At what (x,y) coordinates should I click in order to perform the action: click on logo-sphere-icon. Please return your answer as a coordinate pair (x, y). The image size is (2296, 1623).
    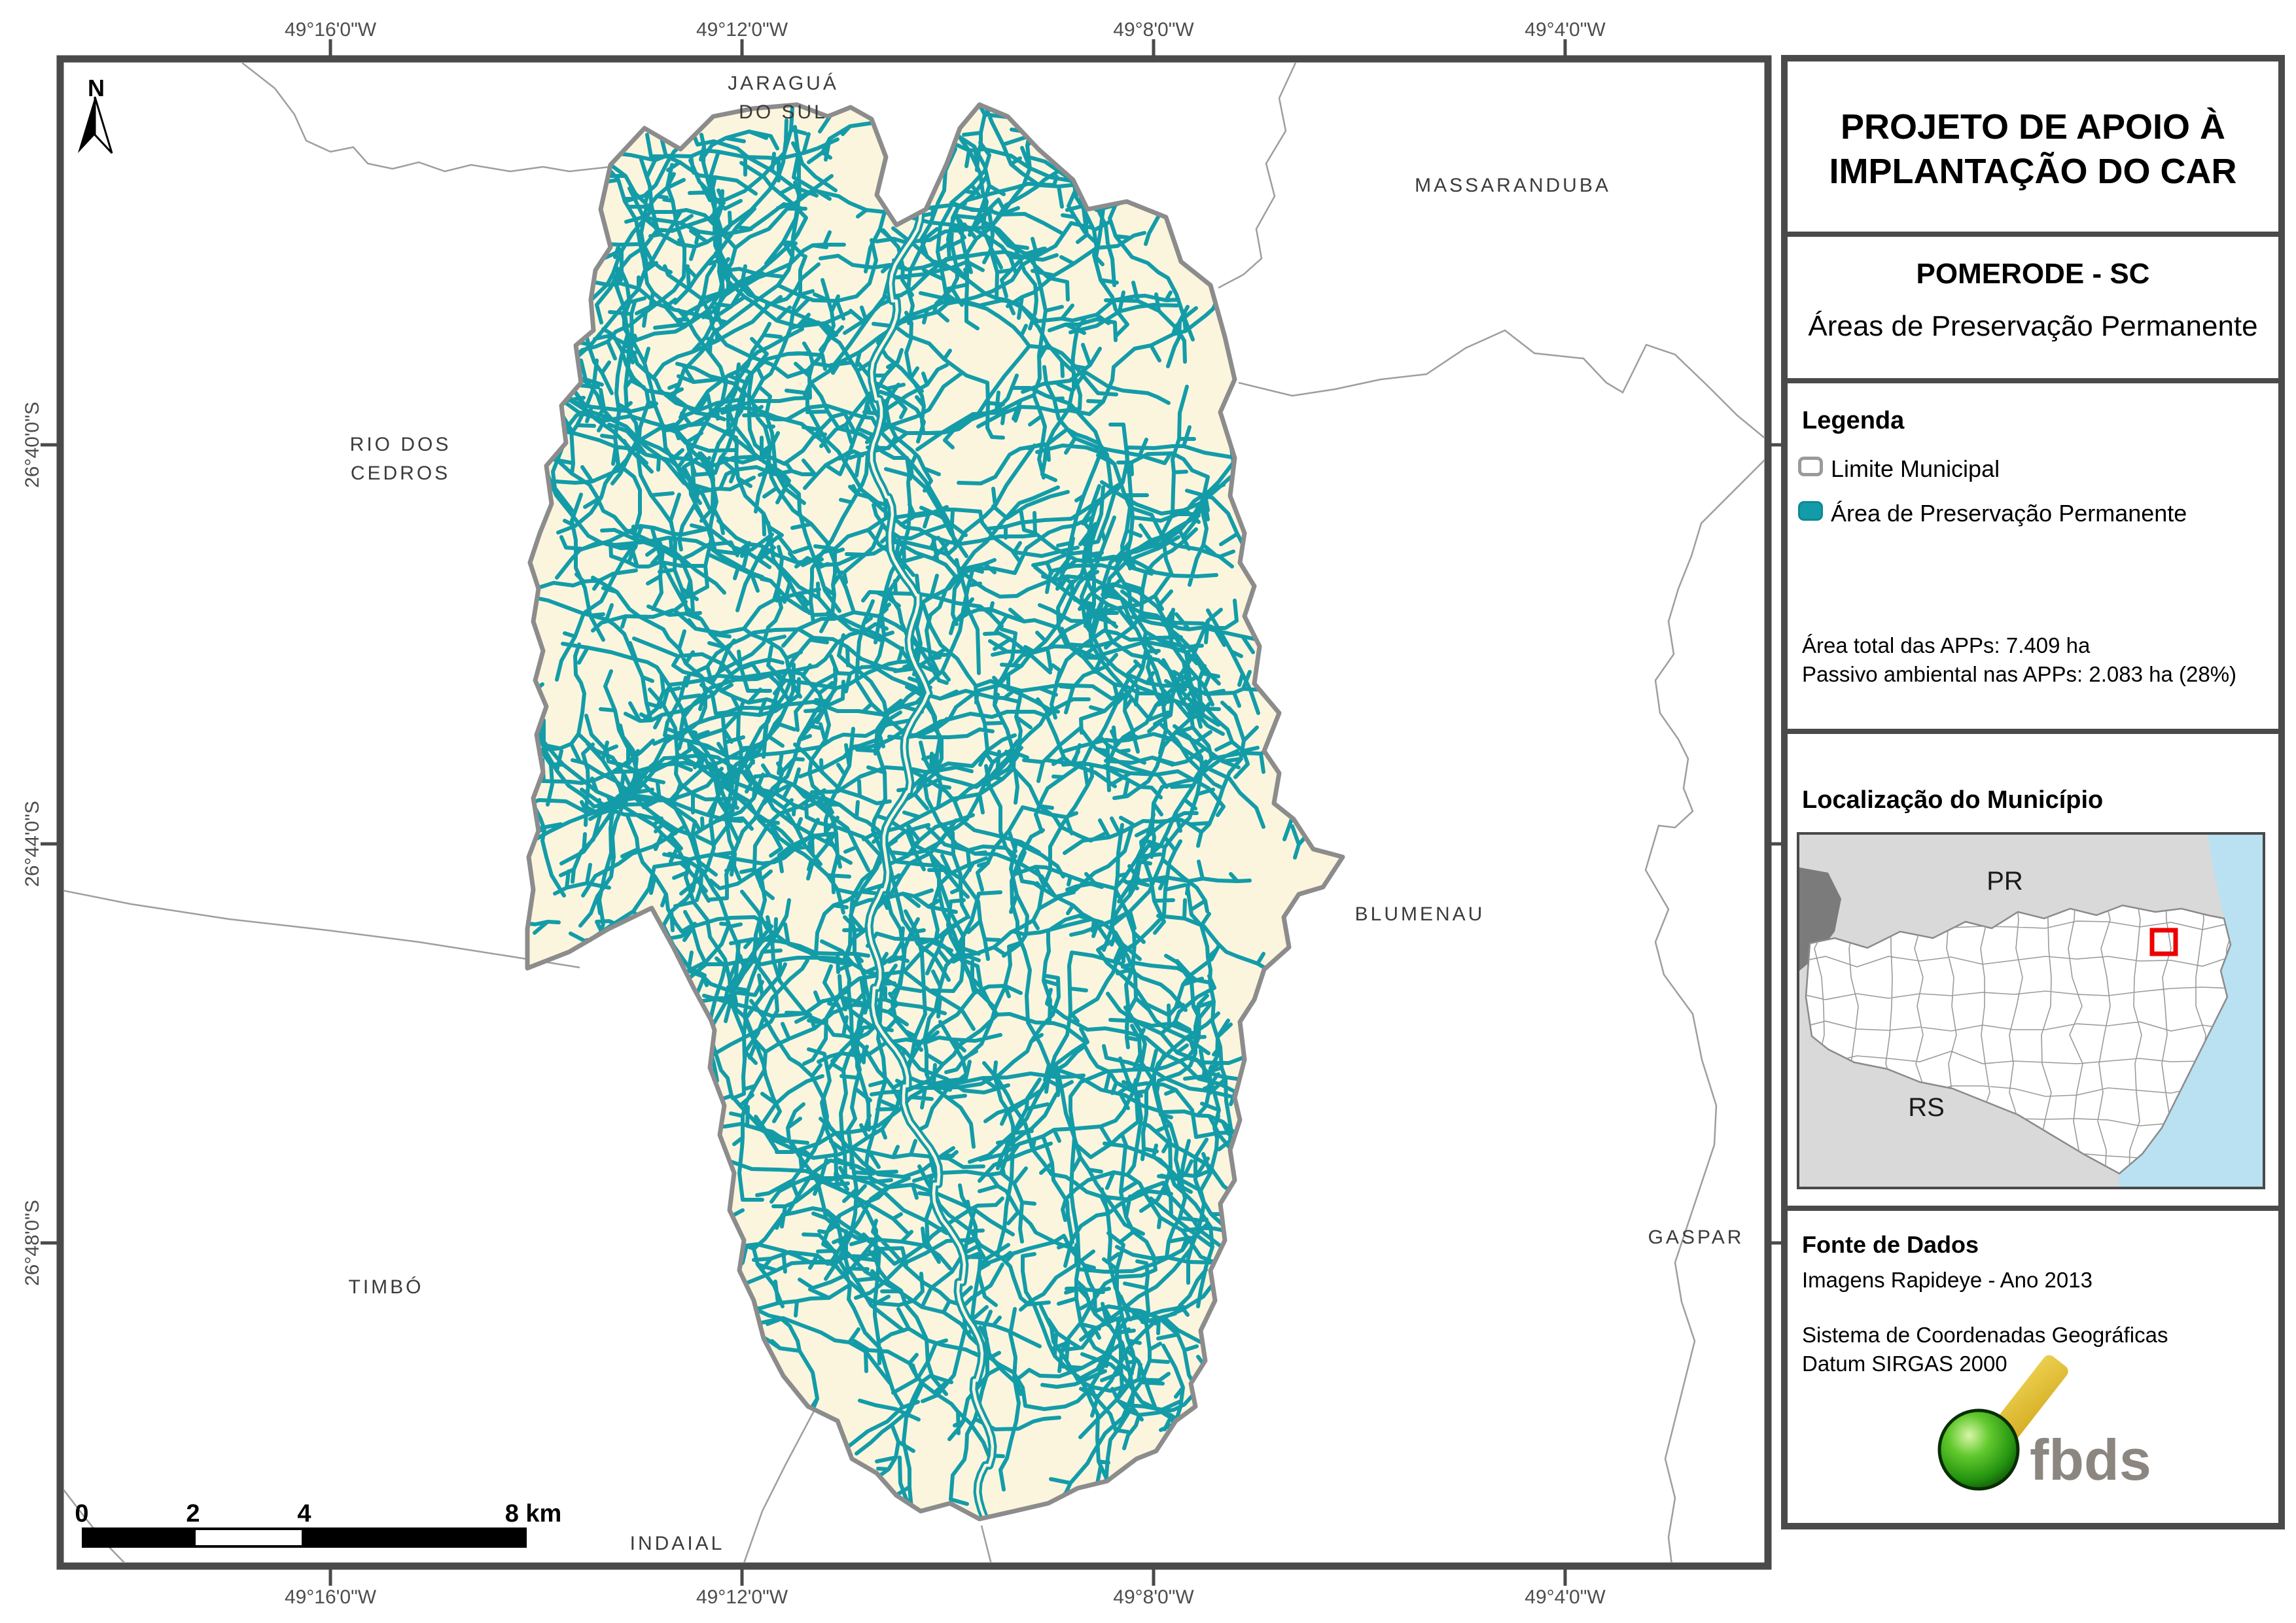
    Looking at the image, I should click on (1978, 1450).